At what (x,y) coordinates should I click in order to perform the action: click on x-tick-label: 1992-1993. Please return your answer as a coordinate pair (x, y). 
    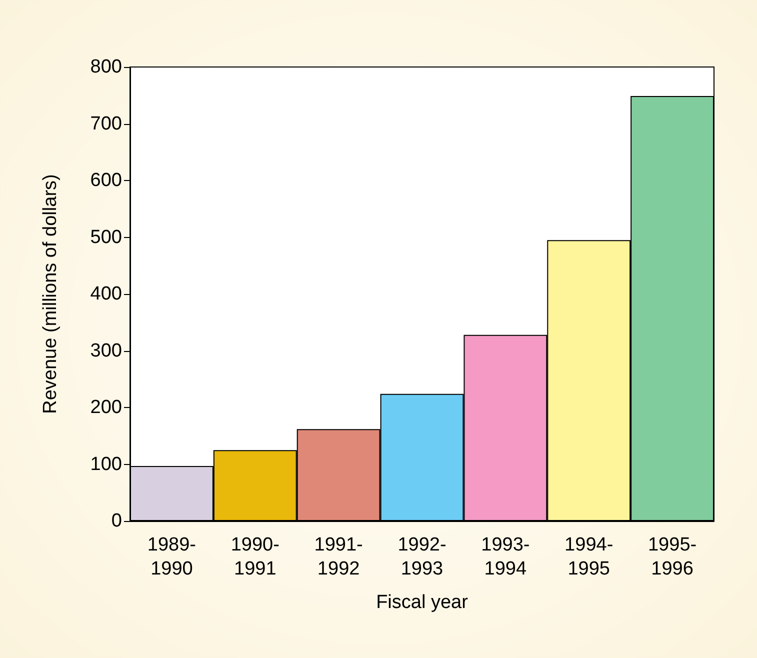
    Looking at the image, I should click on (422, 557).